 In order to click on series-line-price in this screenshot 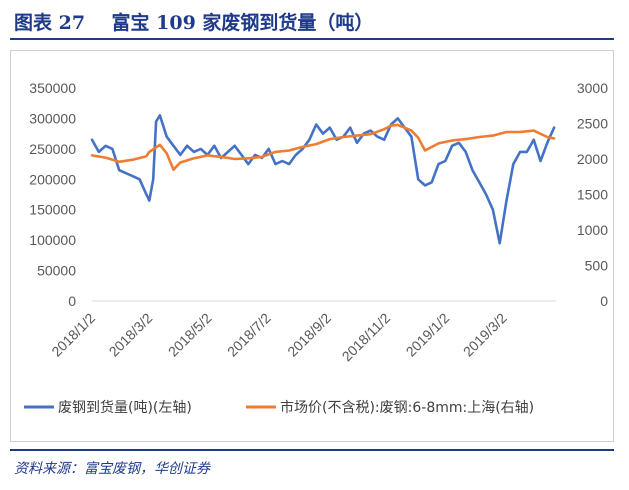, I will do `click(323, 147)`.